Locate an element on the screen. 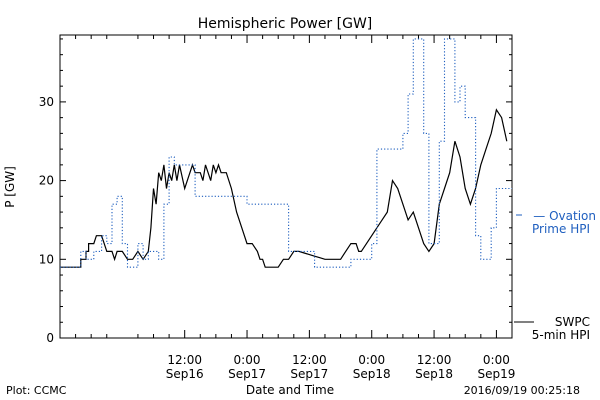 The image size is (600, 400). y-tick-label: 20 is located at coordinates (46, 181).